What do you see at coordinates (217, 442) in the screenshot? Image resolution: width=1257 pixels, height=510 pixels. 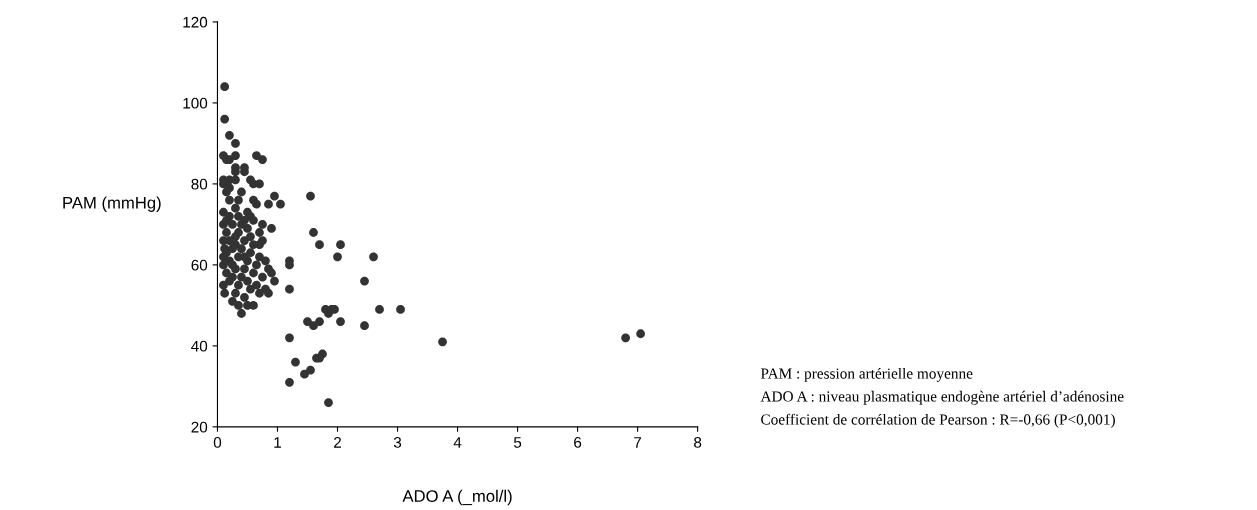 I see `x-tick-label: 0` at bounding box center [217, 442].